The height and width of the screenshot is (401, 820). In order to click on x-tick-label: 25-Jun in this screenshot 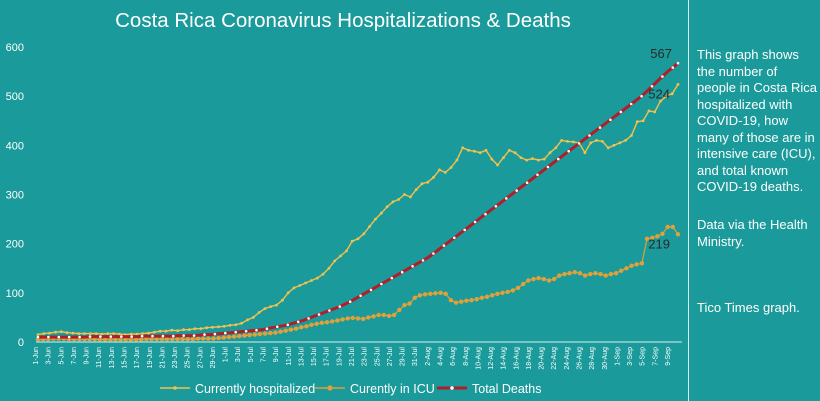, I will do `click(188, 358)`.